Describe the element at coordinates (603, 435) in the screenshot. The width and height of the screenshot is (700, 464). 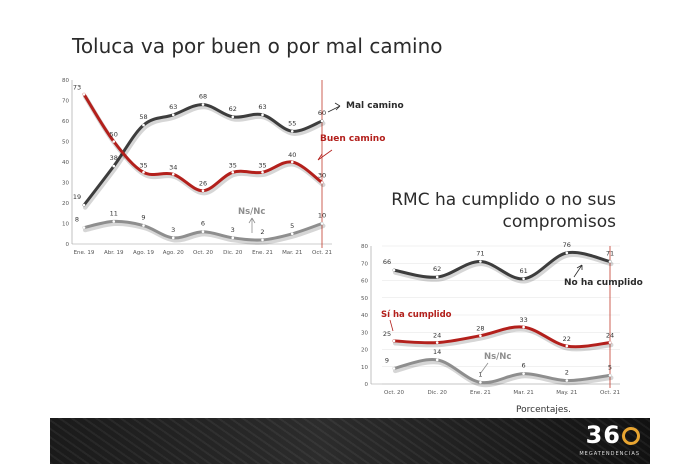
I see `logo-text: 36` at that location.